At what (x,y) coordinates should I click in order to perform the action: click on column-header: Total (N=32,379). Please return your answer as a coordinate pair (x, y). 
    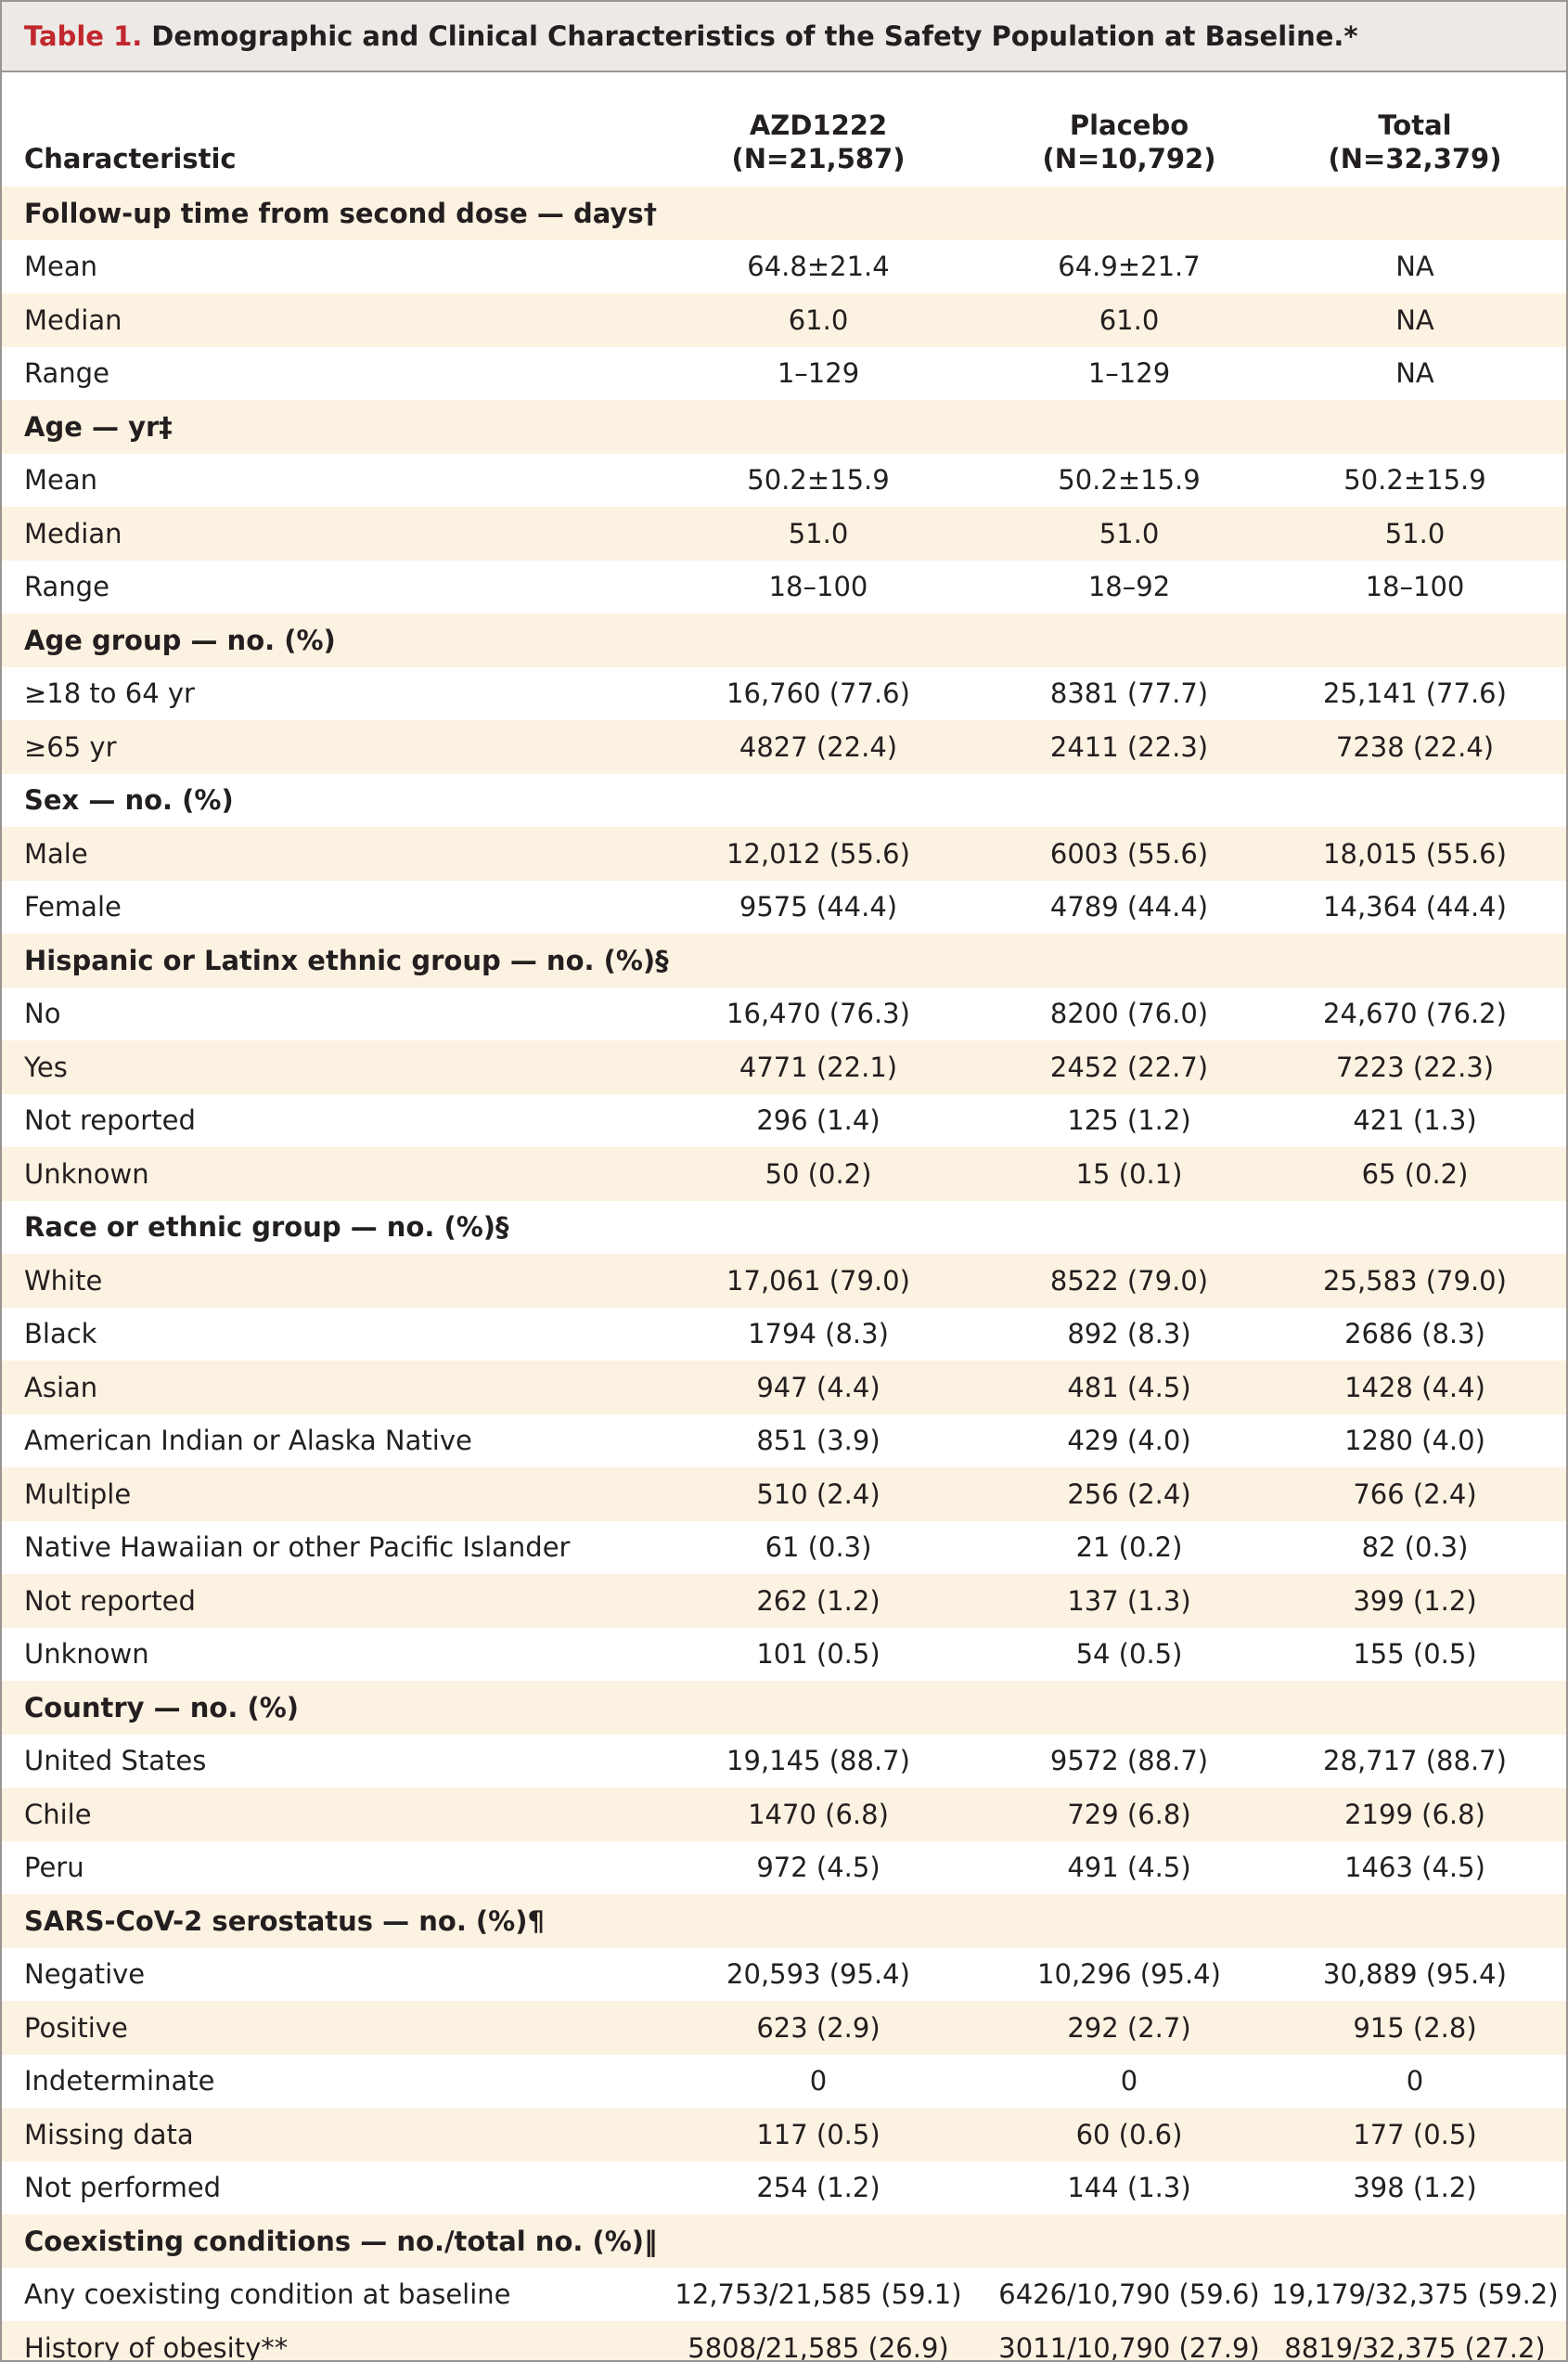
    Looking at the image, I should click on (1415, 129).